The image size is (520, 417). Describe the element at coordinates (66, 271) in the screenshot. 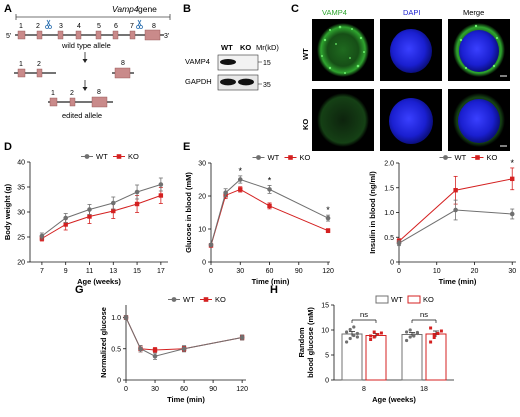

I see `x-tick-label: 9` at that location.